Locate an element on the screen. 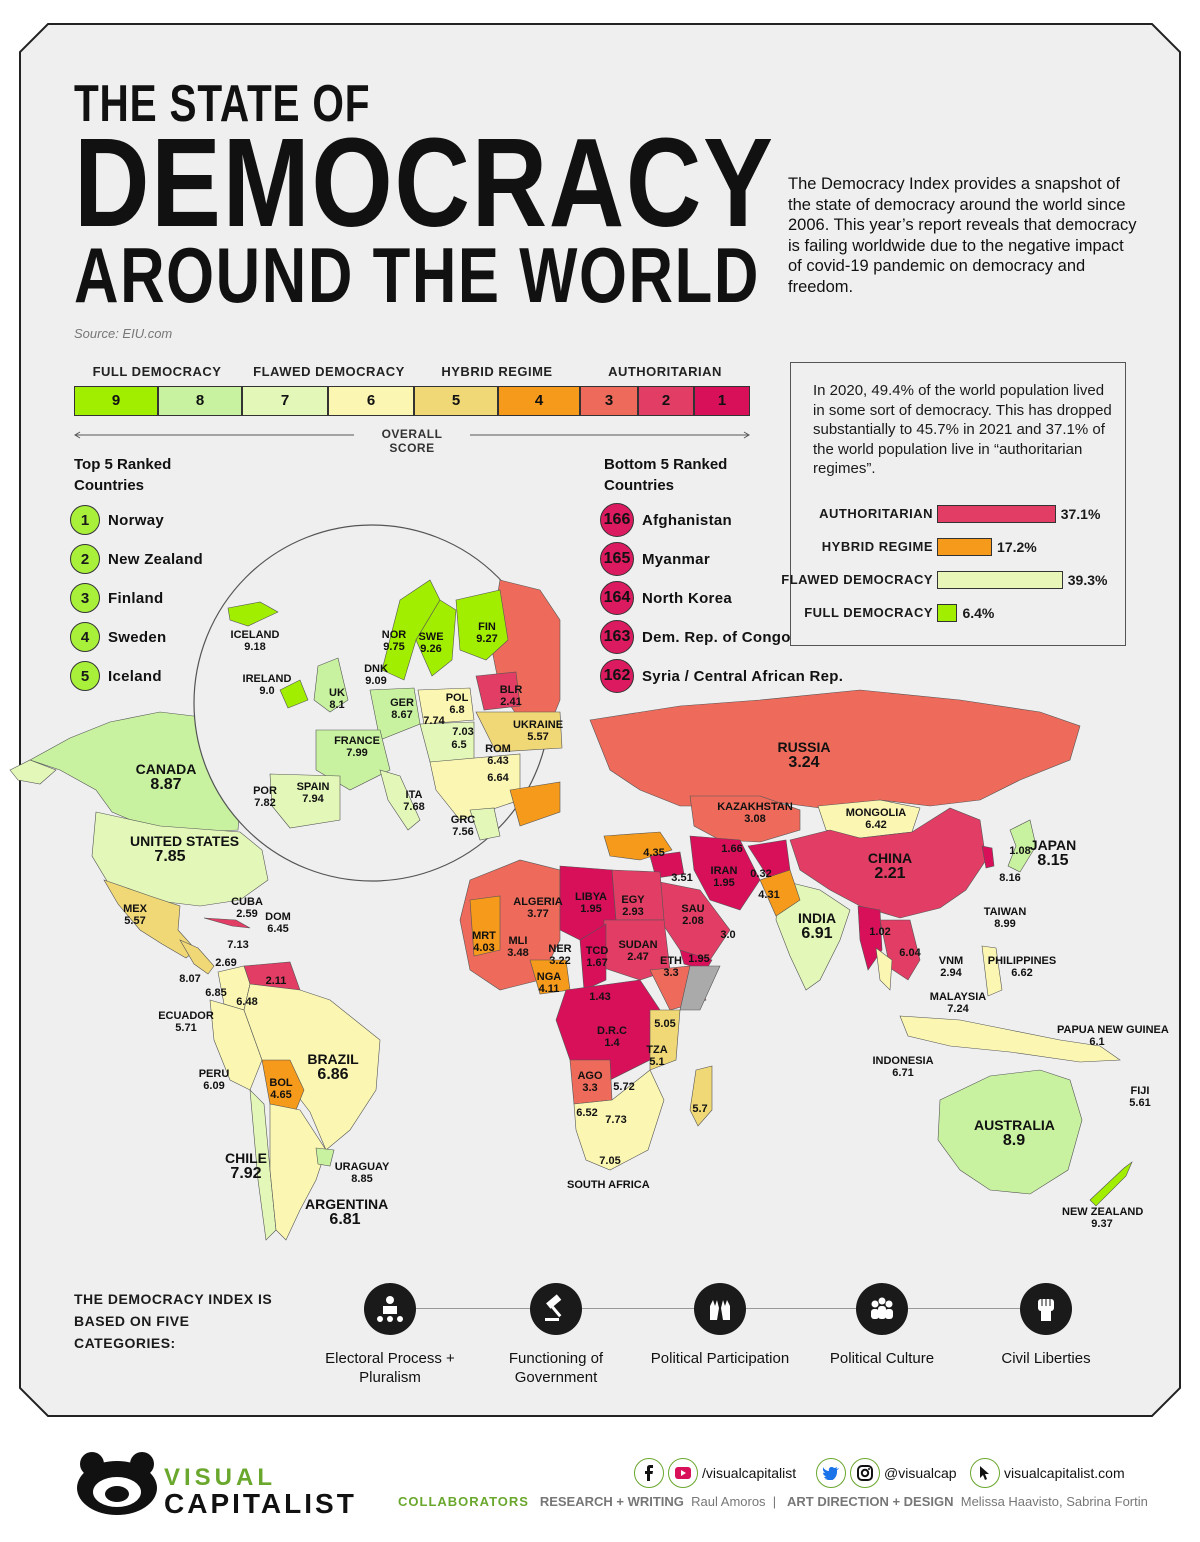 The height and width of the screenshot is (1542, 1200). map-label-country: DNK is located at coordinates (376, 669).